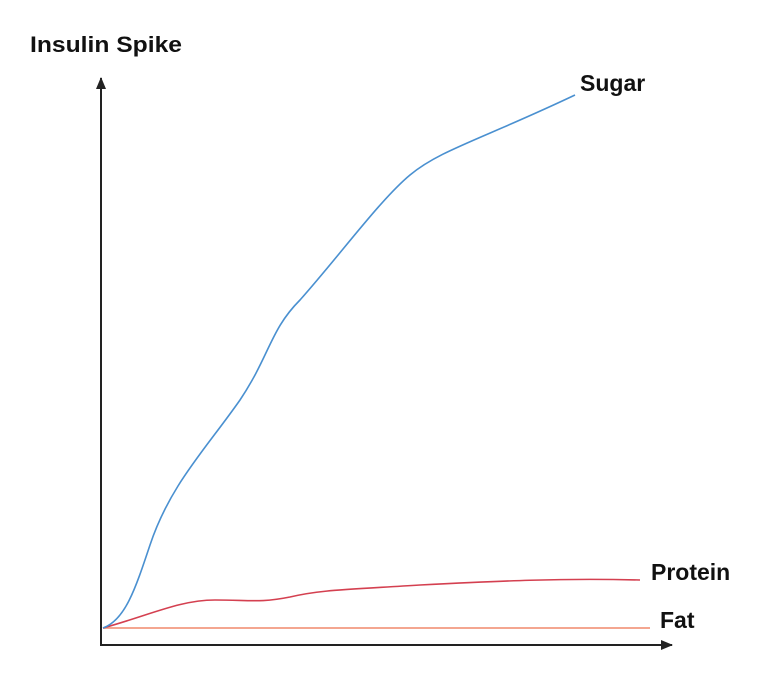 The height and width of the screenshot is (687, 768). I want to click on curve-label: Fat, so click(677, 620).